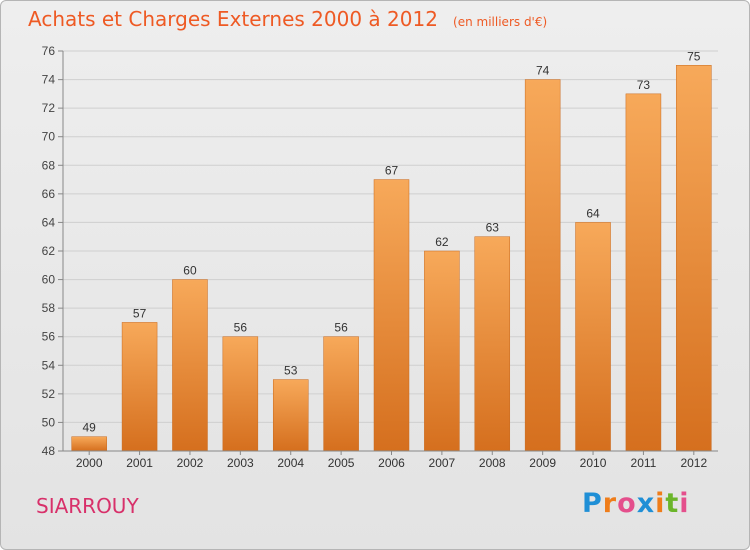 The width and height of the screenshot is (750, 550). Describe the element at coordinates (593, 213) in the screenshot. I see `value-label-2010: 64` at that location.